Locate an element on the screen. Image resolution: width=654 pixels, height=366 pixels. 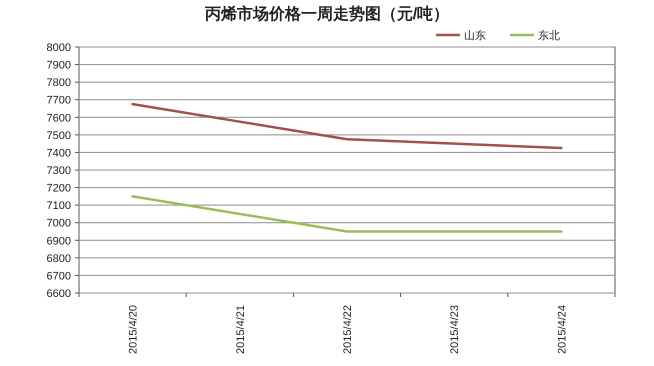
x-tick-label: 2015/4/20 is located at coordinates (134, 329).